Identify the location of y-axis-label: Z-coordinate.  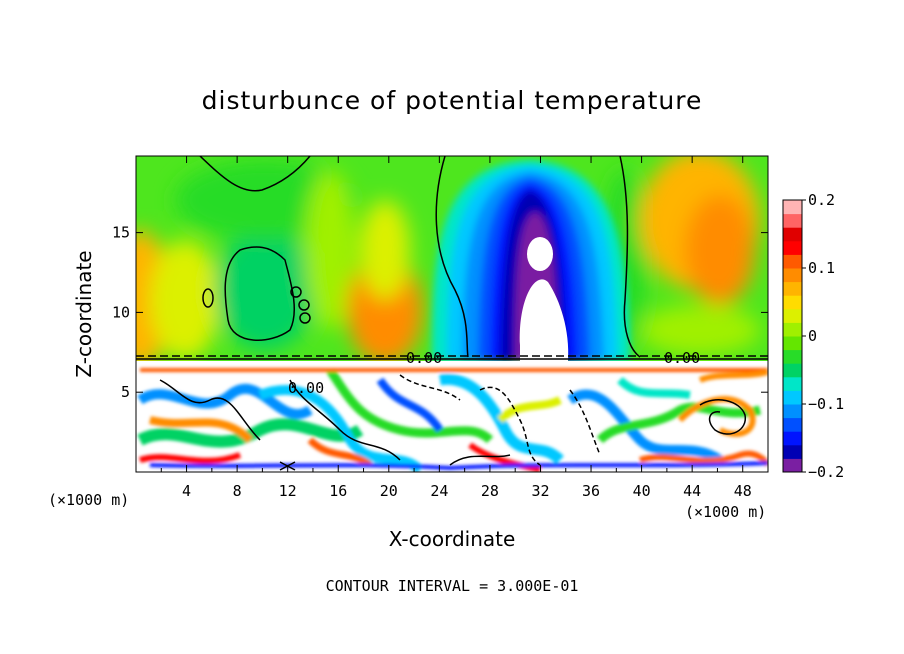
(84, 314).